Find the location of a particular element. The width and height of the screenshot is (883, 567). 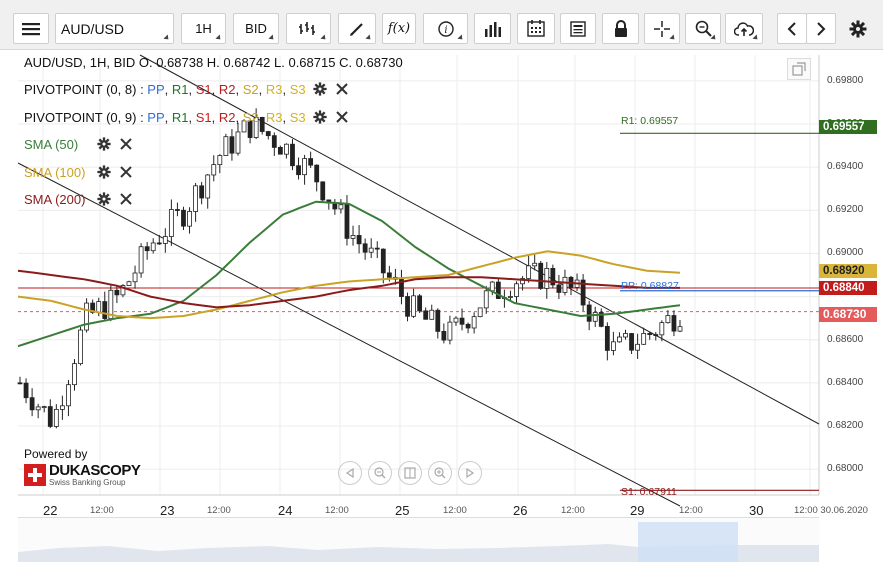

zoom-icon is located at coordinates (703, 28).